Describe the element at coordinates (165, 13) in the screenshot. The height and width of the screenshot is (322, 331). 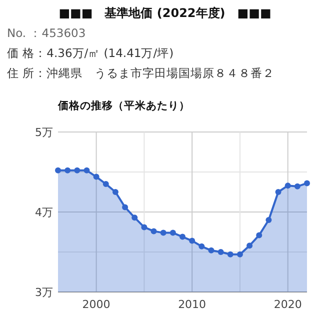
I see `chart-title: ■■■ 基準地価 (2022年度) ■■■` at that location.